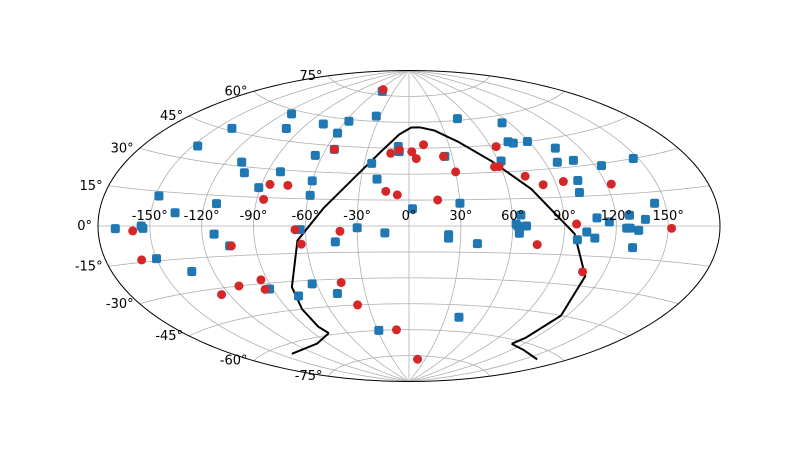 The image size is (800, 450). What do you see at coordinates (84, 226) in the screenshot?
I see `y-tick-label: 0°` at bounding box center [84, 226].